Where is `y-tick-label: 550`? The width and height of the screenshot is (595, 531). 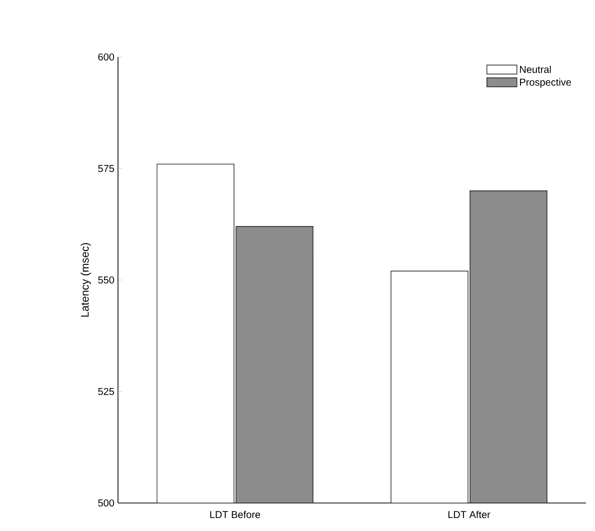 y-tick-label: 550 is located at coordinates (106, 280).